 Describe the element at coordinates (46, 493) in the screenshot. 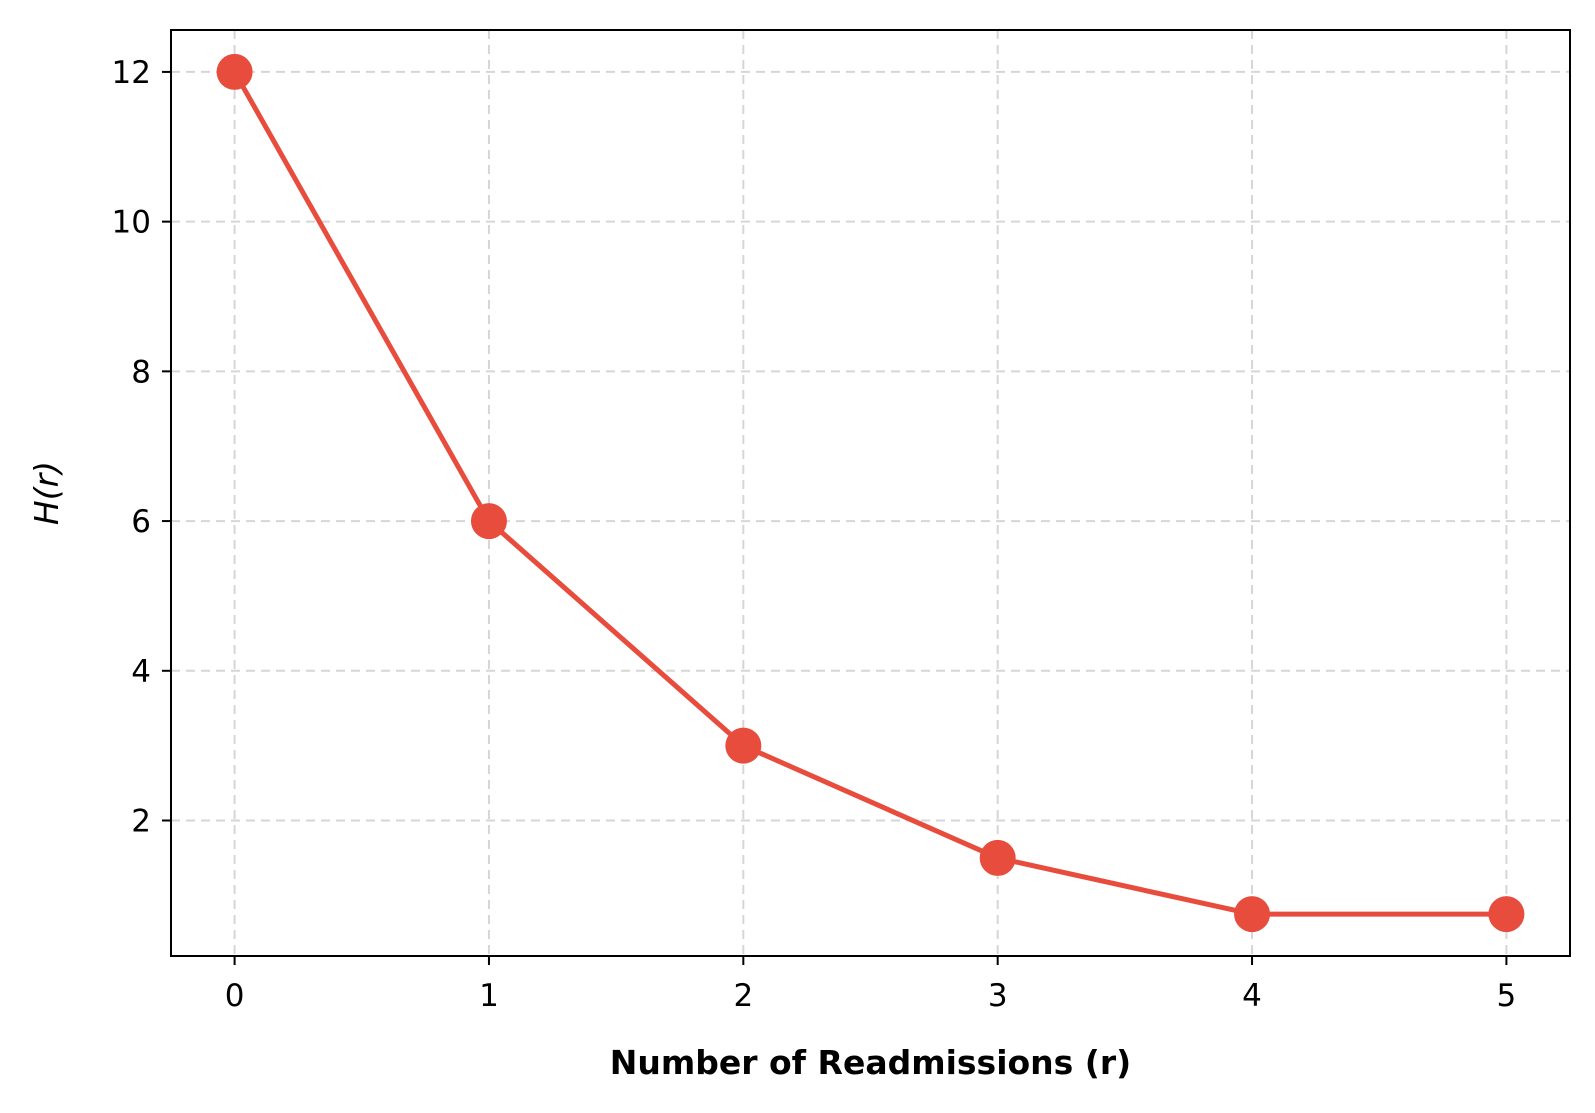

I see `y-axis-label: H(r)` at that location.